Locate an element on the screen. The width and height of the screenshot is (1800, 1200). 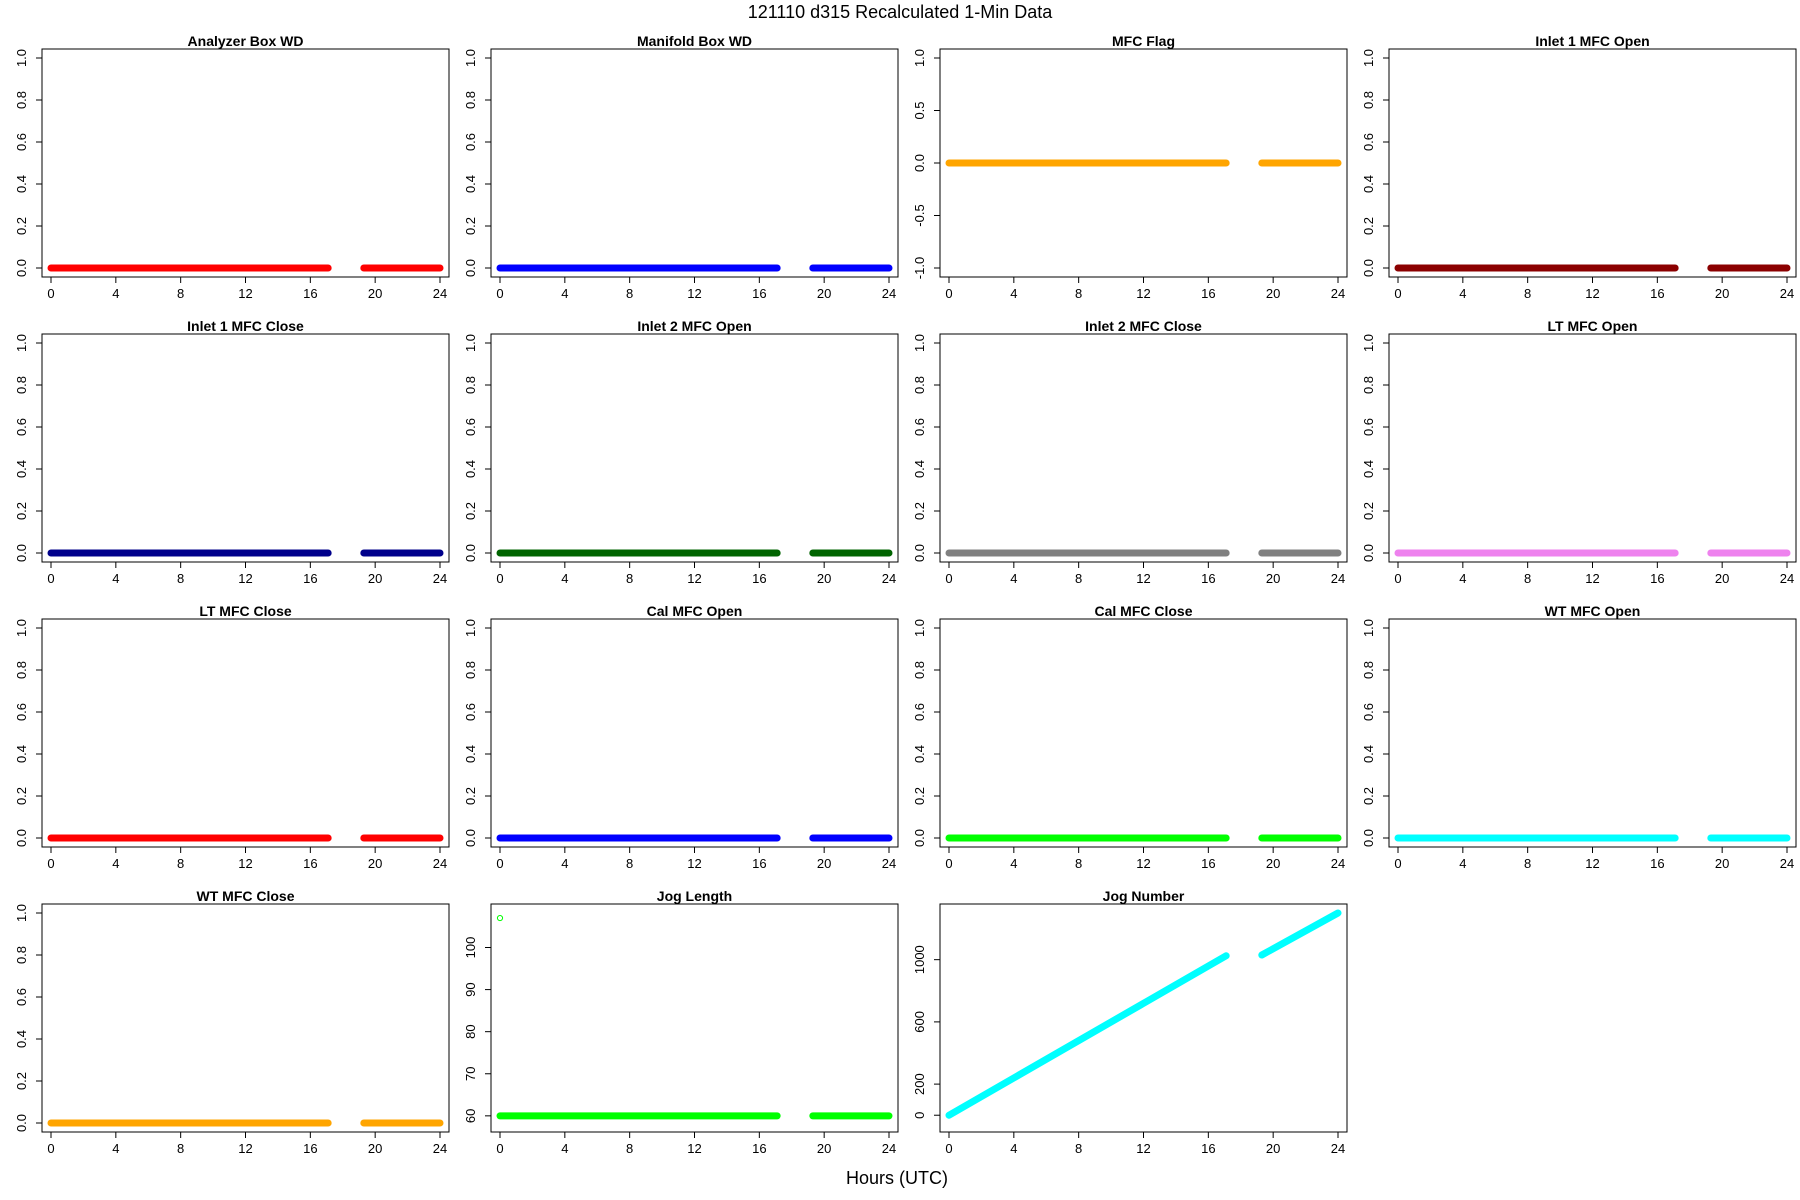
panel-title: WT MFC Open is located at coordinates (1593, 611).